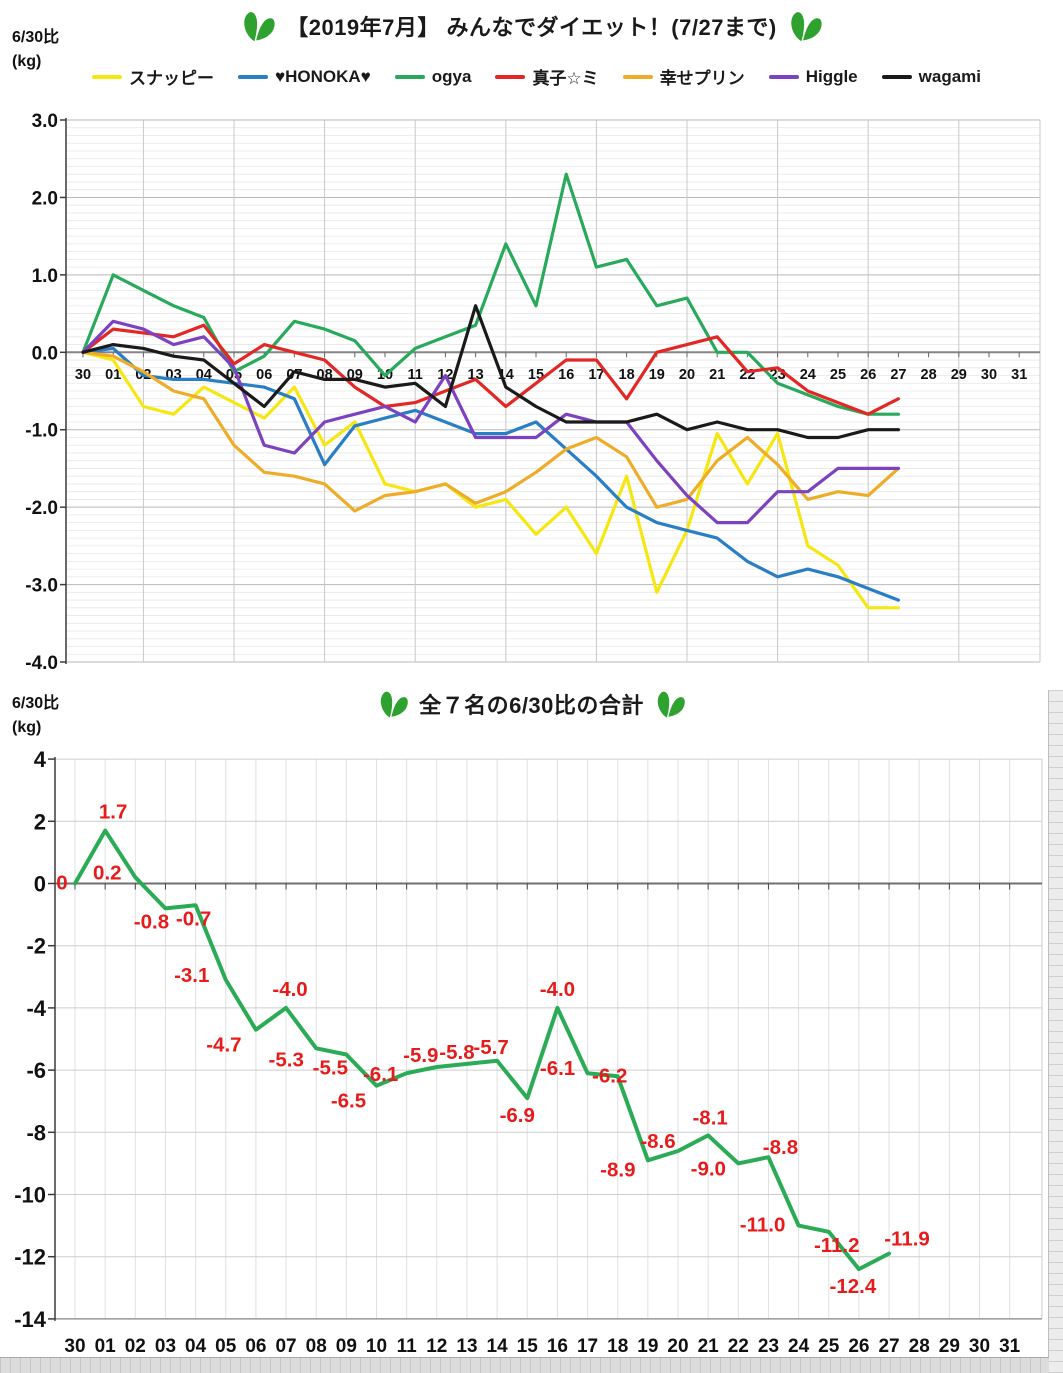 The width and height of the screenshot is (1063, 1373). I want to click on point-label-17: -6.1, so click(557, 1068).